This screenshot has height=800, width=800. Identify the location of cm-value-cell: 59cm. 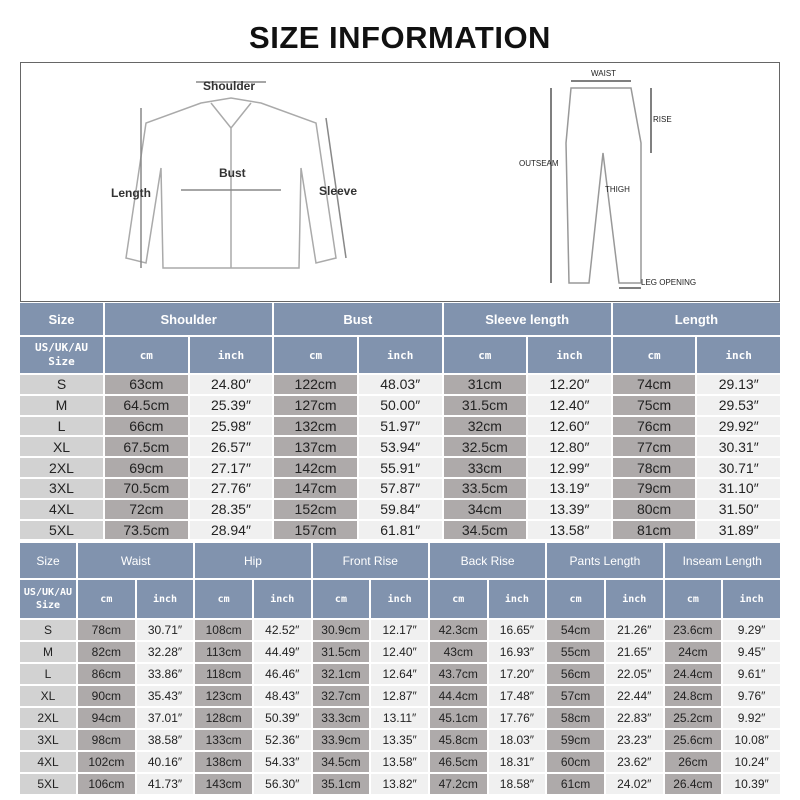
(575, 740).